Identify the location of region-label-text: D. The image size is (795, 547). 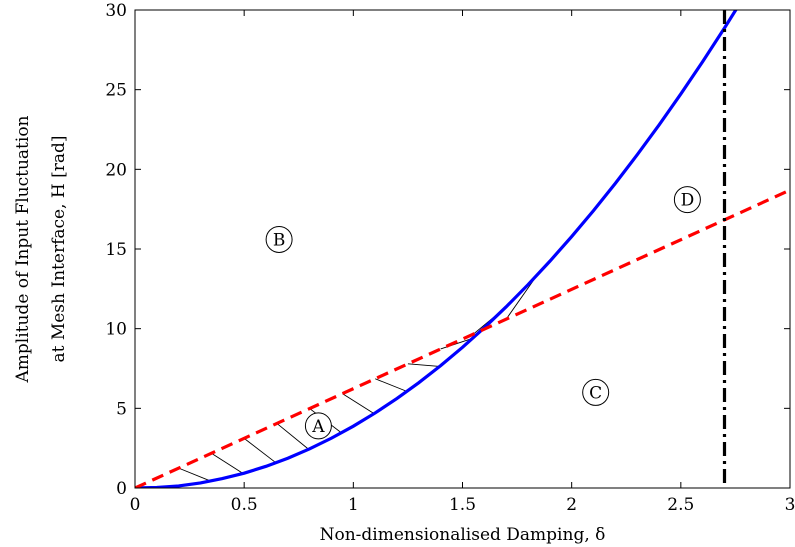
(688, 201).